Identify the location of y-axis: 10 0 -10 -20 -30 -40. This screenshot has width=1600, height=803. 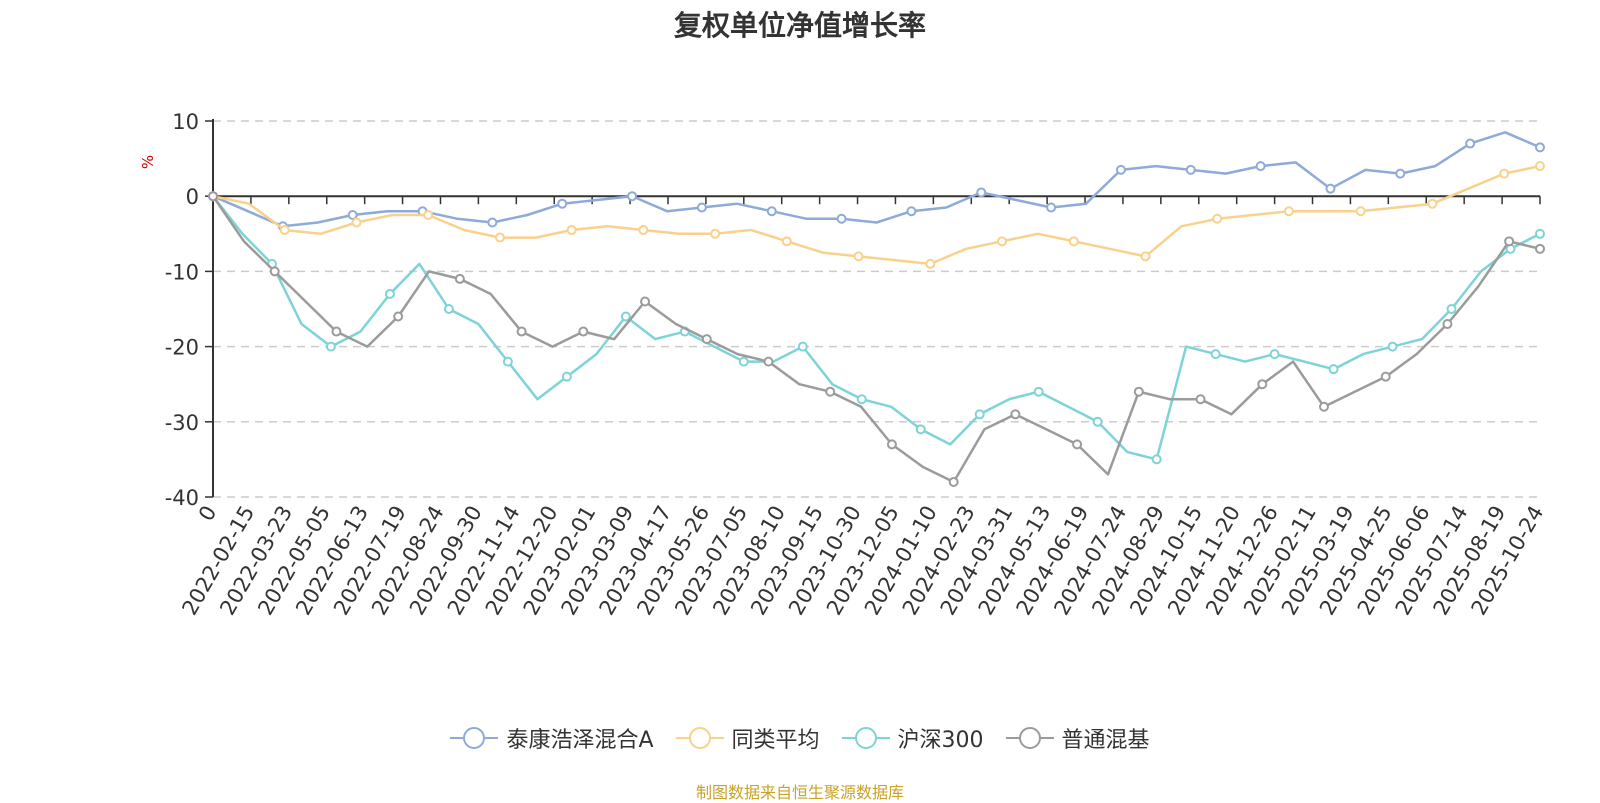
(189, 310).